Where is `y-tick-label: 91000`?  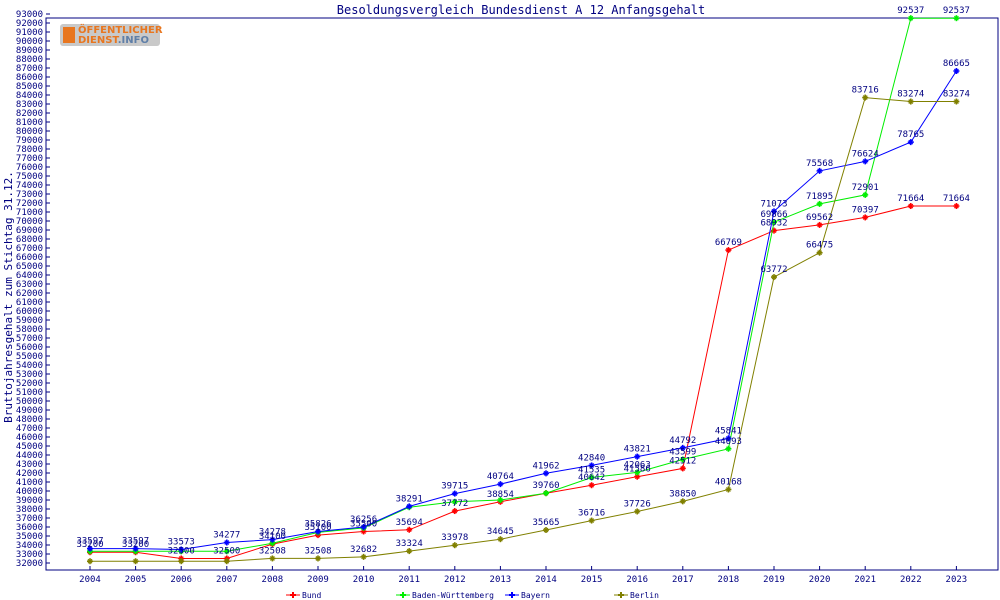
y-tick-label: 91000 is located at coordinates (29, 33).